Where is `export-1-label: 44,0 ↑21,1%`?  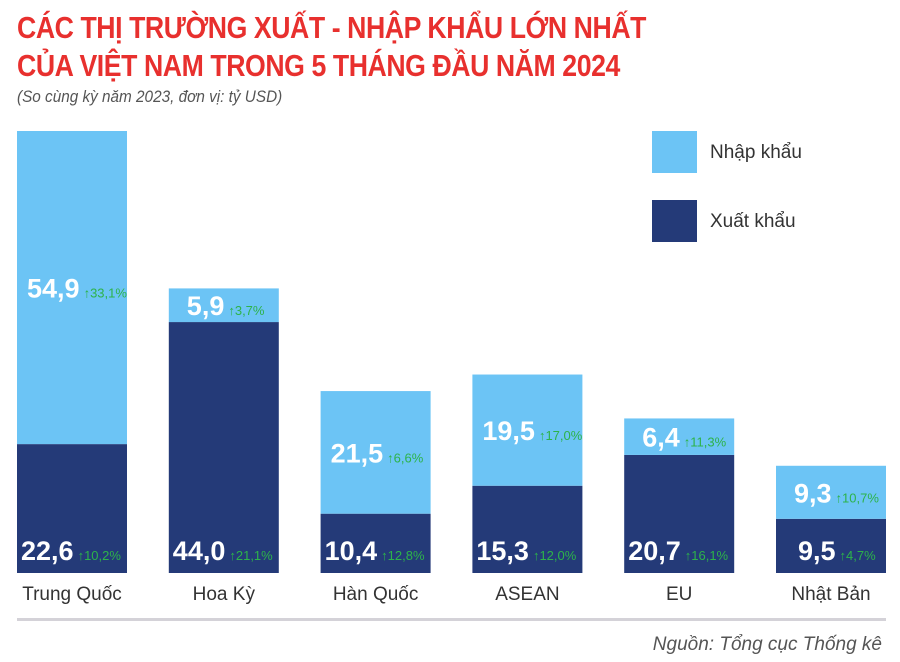
export-1-label: 44,0 ↑21,1% is located at coordinates (223, 551).